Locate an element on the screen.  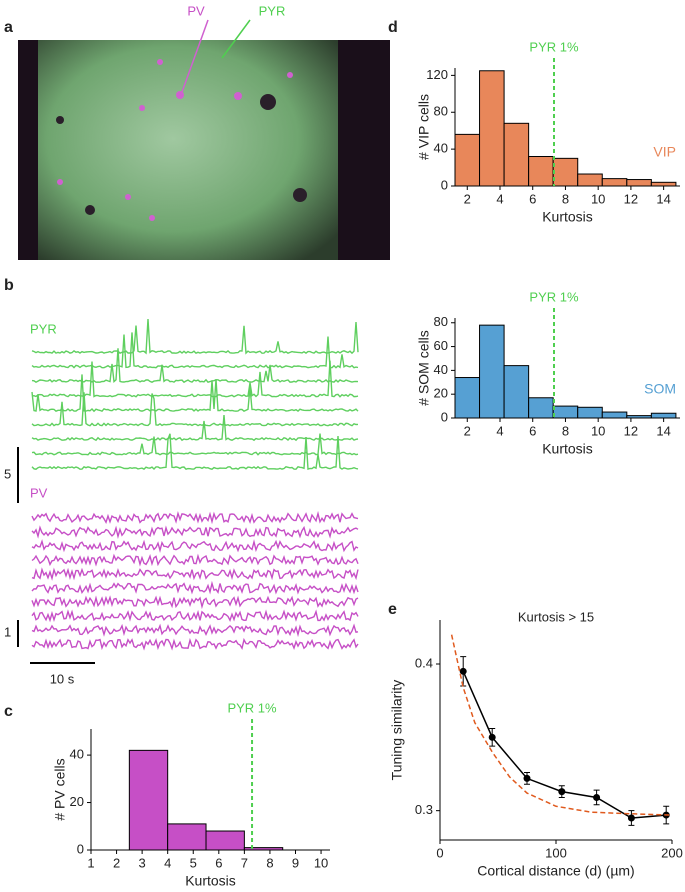
fit-line is located at coordinates (561, 725).